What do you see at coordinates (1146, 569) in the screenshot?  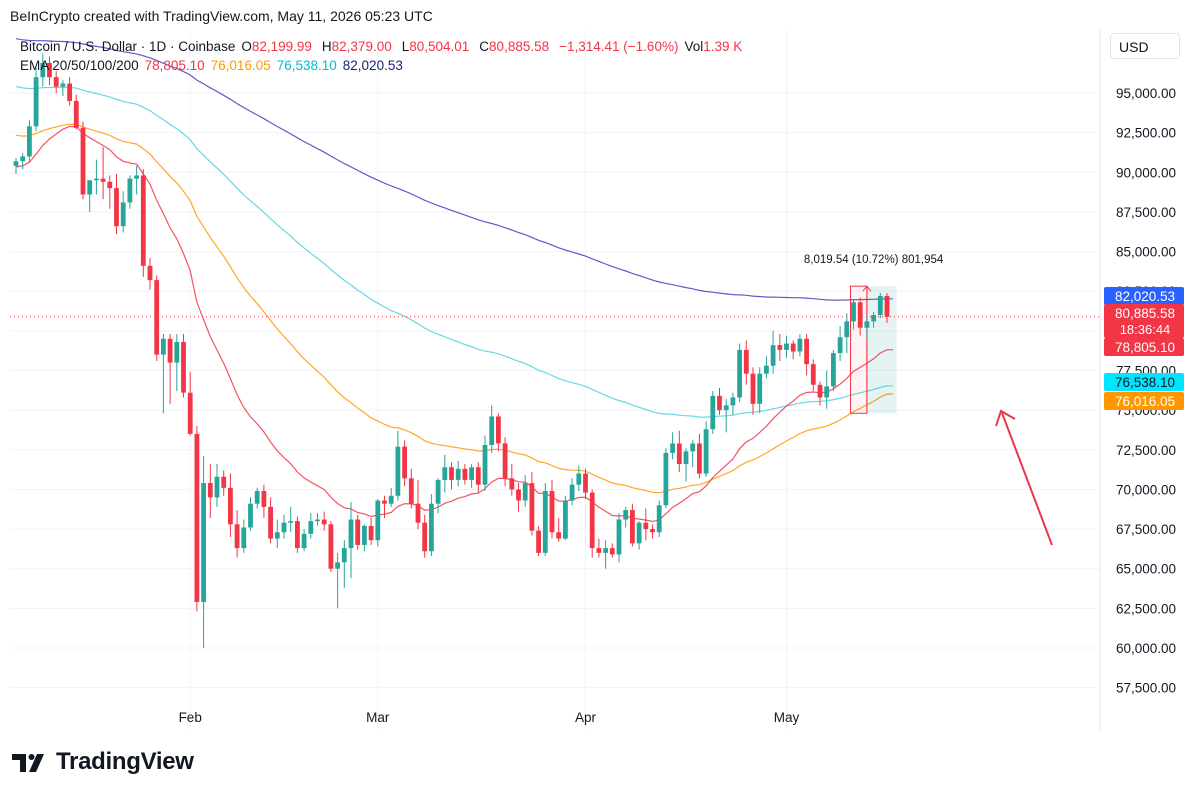 I see `price-tick-label: 65,000.00` at bounding box center [1146, 569].